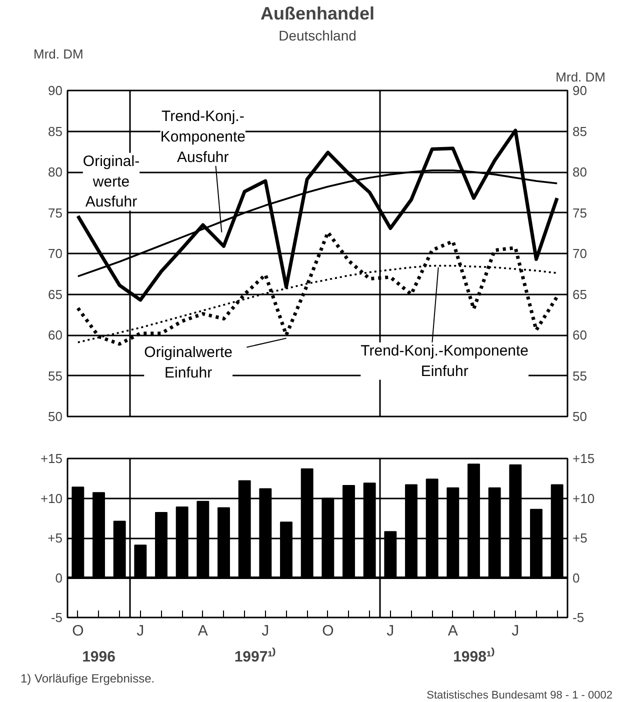 This screenshot has width=617, height=702. Describe the element at coordinates (111, 181) in the screenshot. I see `series-label: Original- werte Ausfuhr` at that location.